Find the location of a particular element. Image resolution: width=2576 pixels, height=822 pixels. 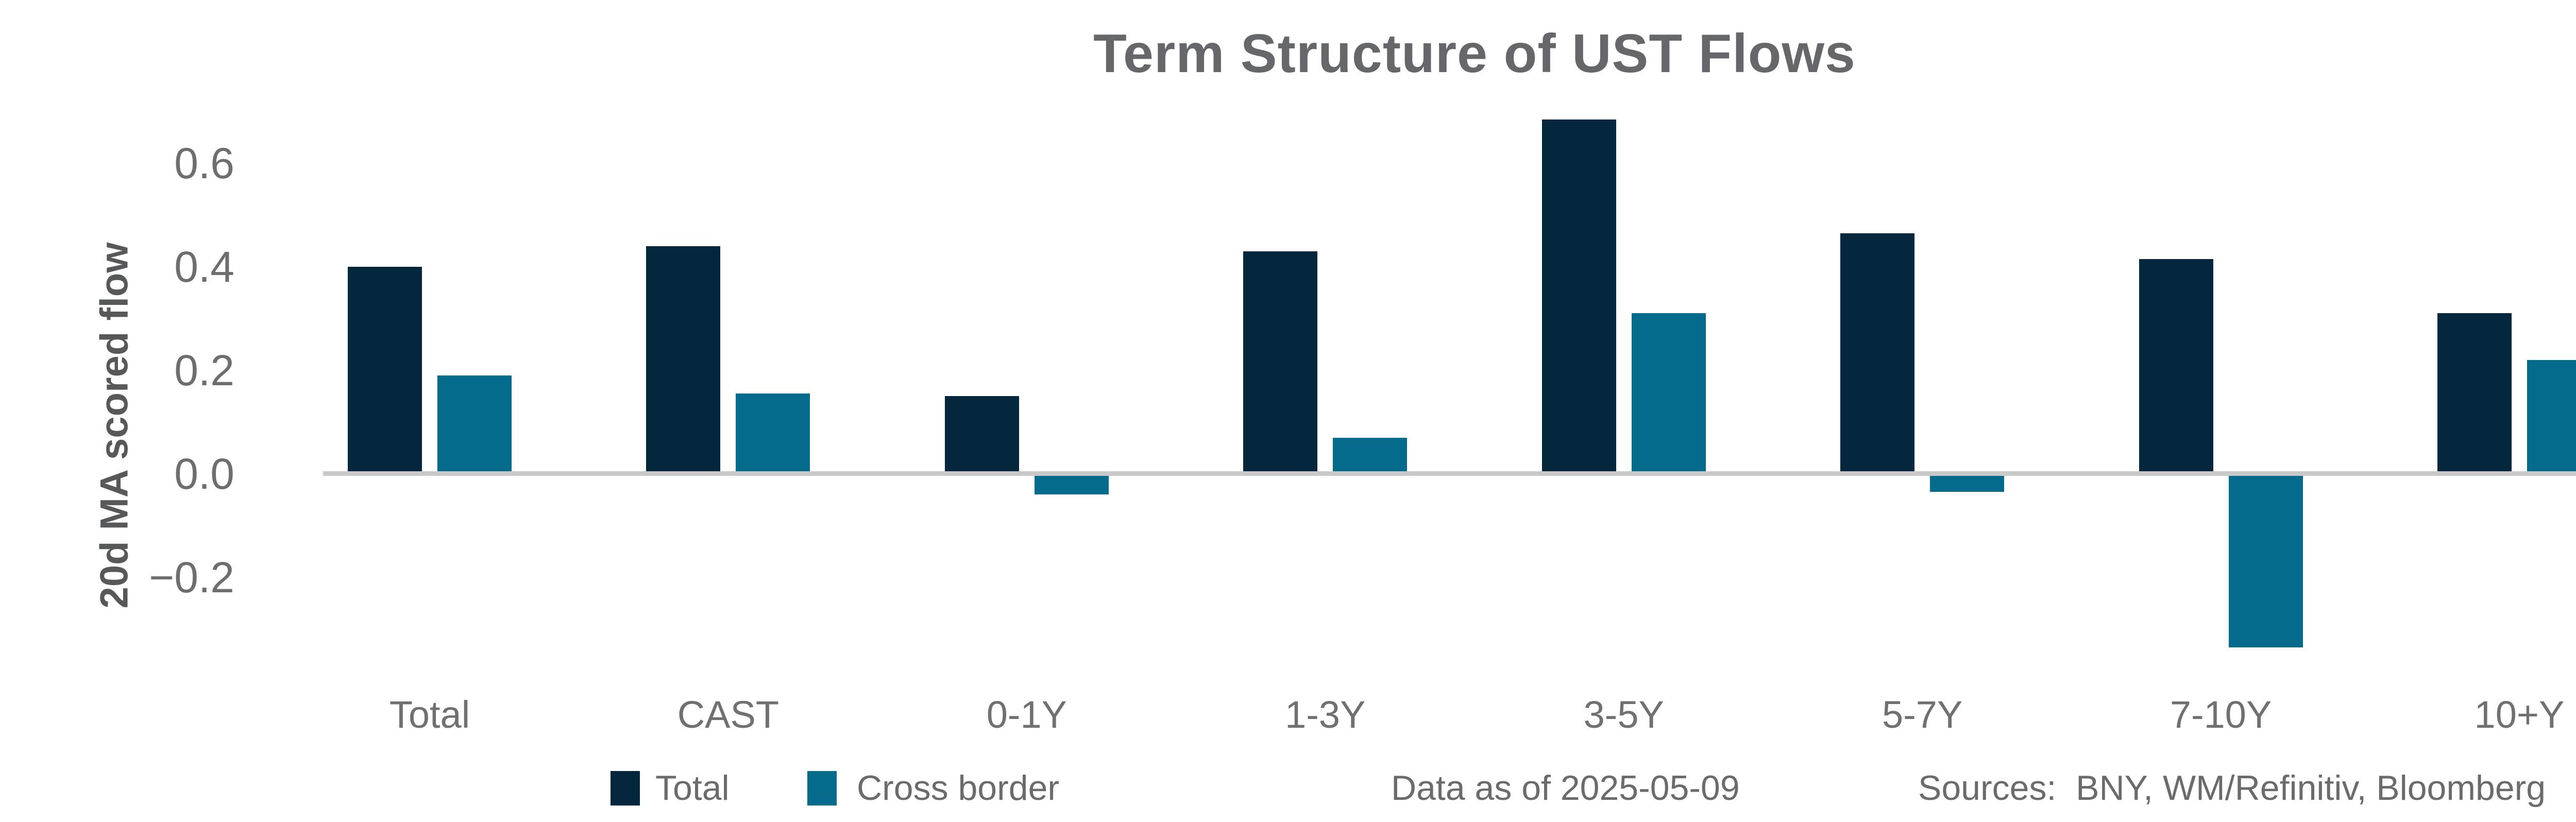

sources-note: Sources: BNY, WM/Refinitiv, Bloomberg is located at coordinates (2232, 788).